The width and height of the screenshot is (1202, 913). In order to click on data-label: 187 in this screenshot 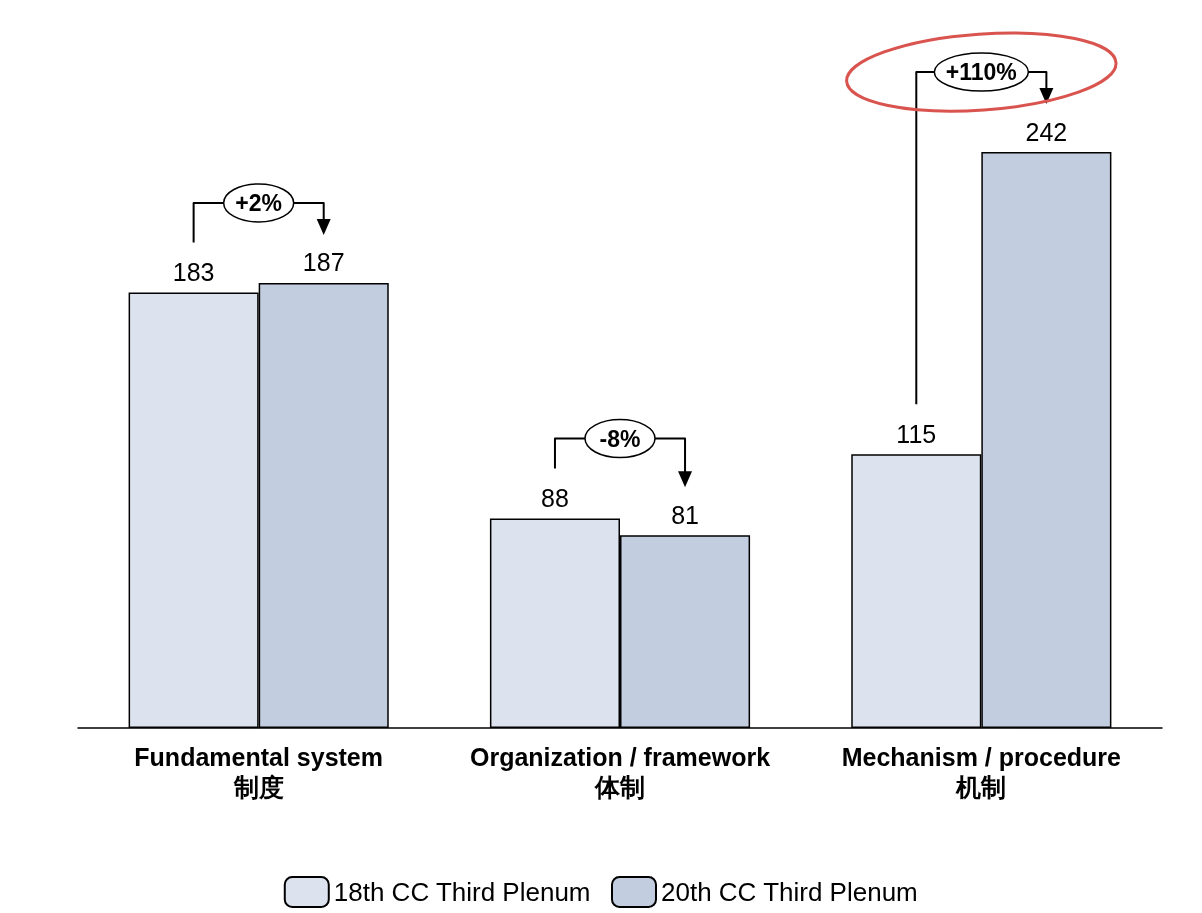, I will do `click(323, 262)`.